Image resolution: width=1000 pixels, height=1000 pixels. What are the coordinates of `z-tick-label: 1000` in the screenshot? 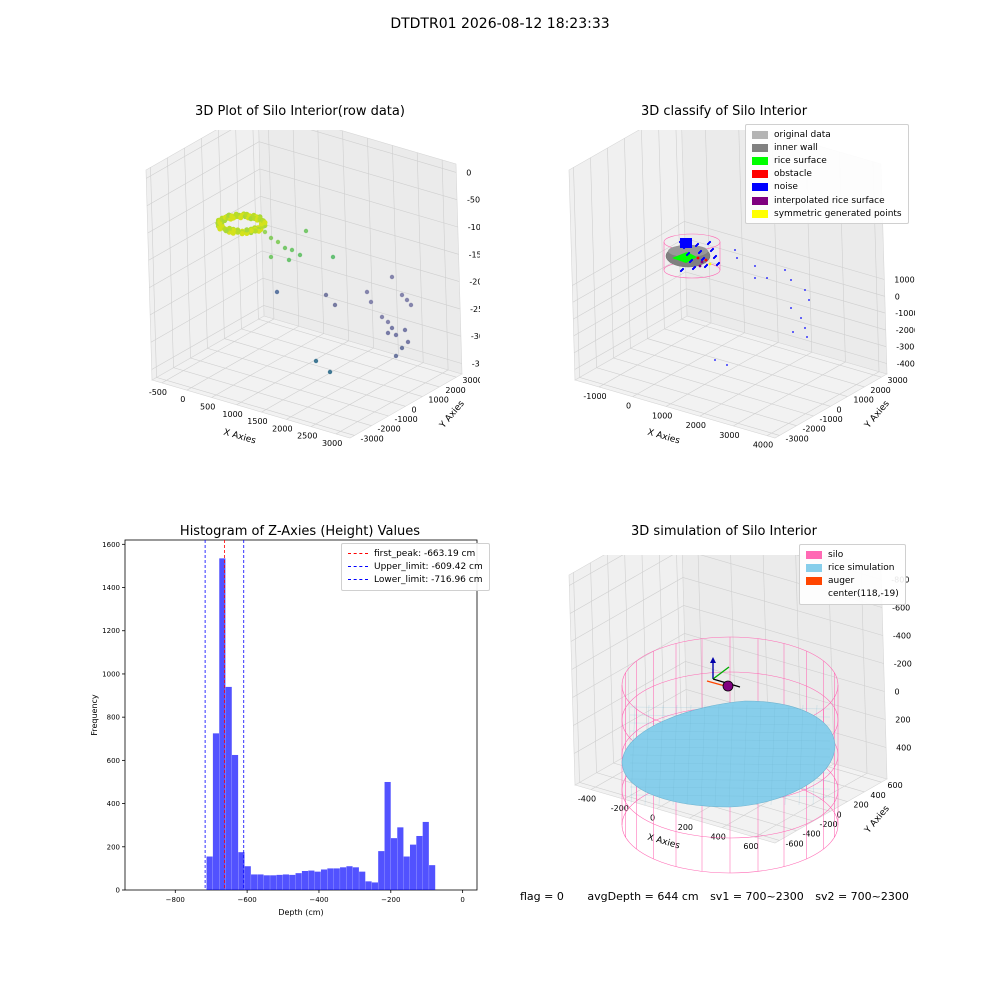 It's located at (904, 280).